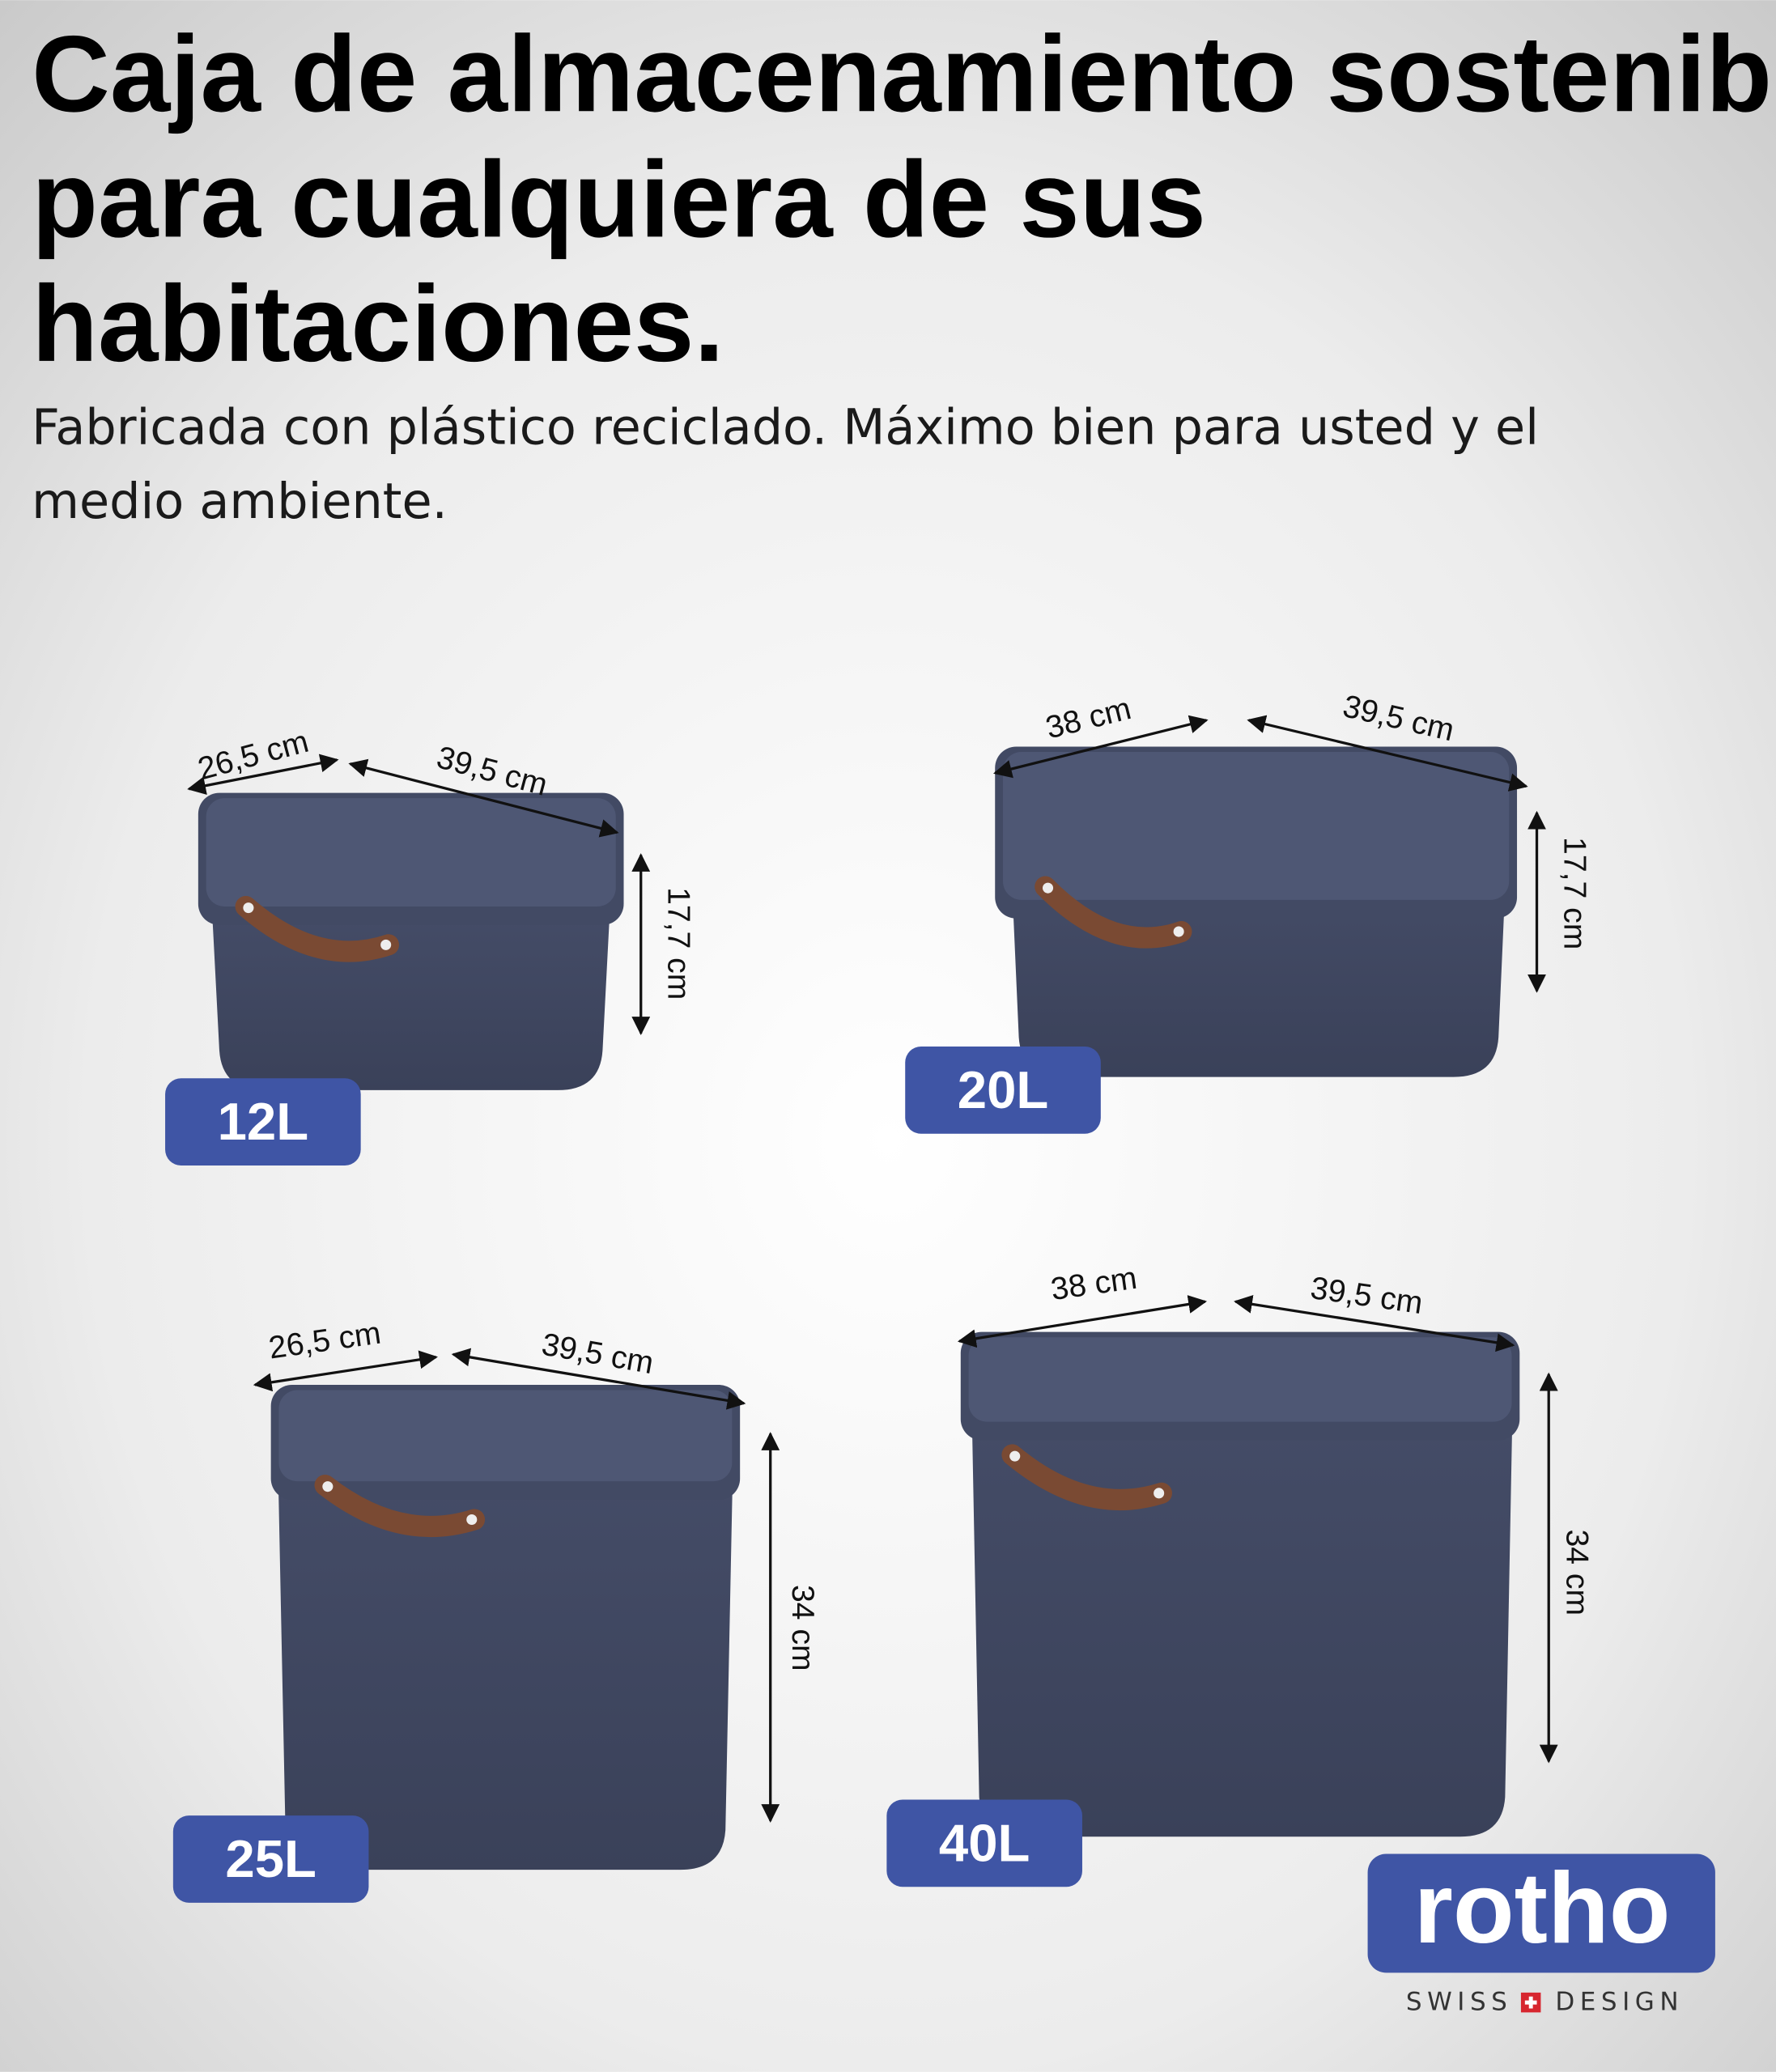 The image size is (1776, 2072). What do you see at coordinates (904, 74) in the screenshot?
I see `title-line: Caja de almacenamiento sostenible` at bounding box center [904, 74].